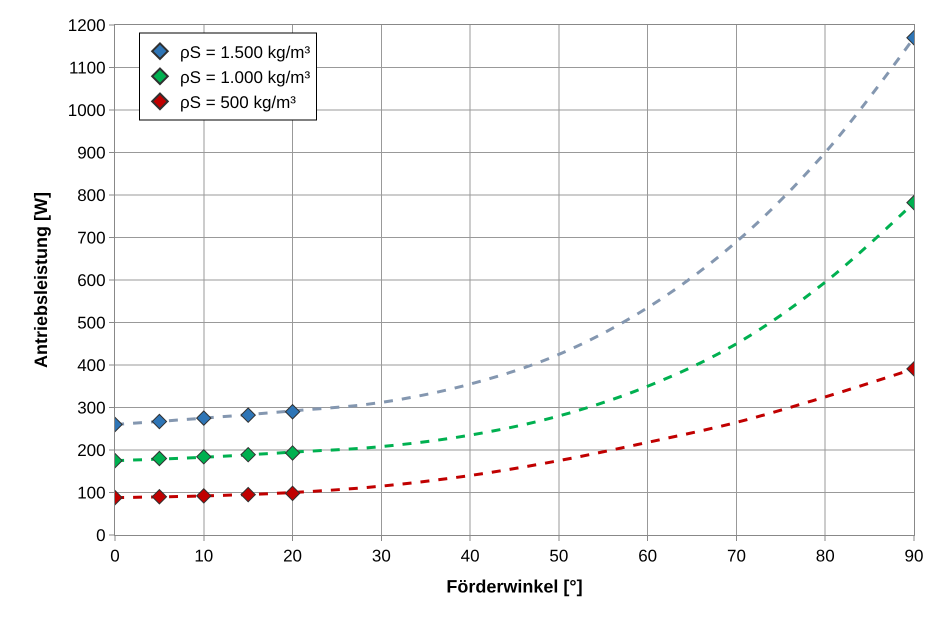 The image size is (935, 619). Describe the element at coordinates (91, 152) in the screenshot. I see `y-tick-label: 900` at that location.